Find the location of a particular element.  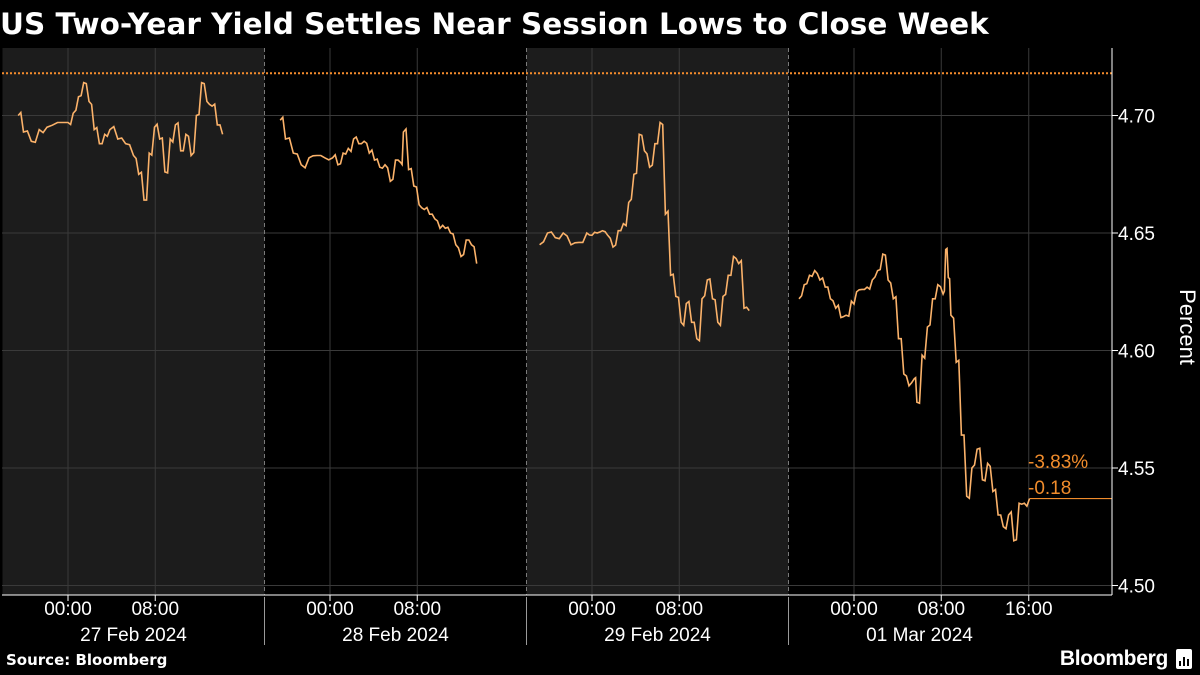

annotations: -3.83% -0.18 is located at coordinates (1058, 475).